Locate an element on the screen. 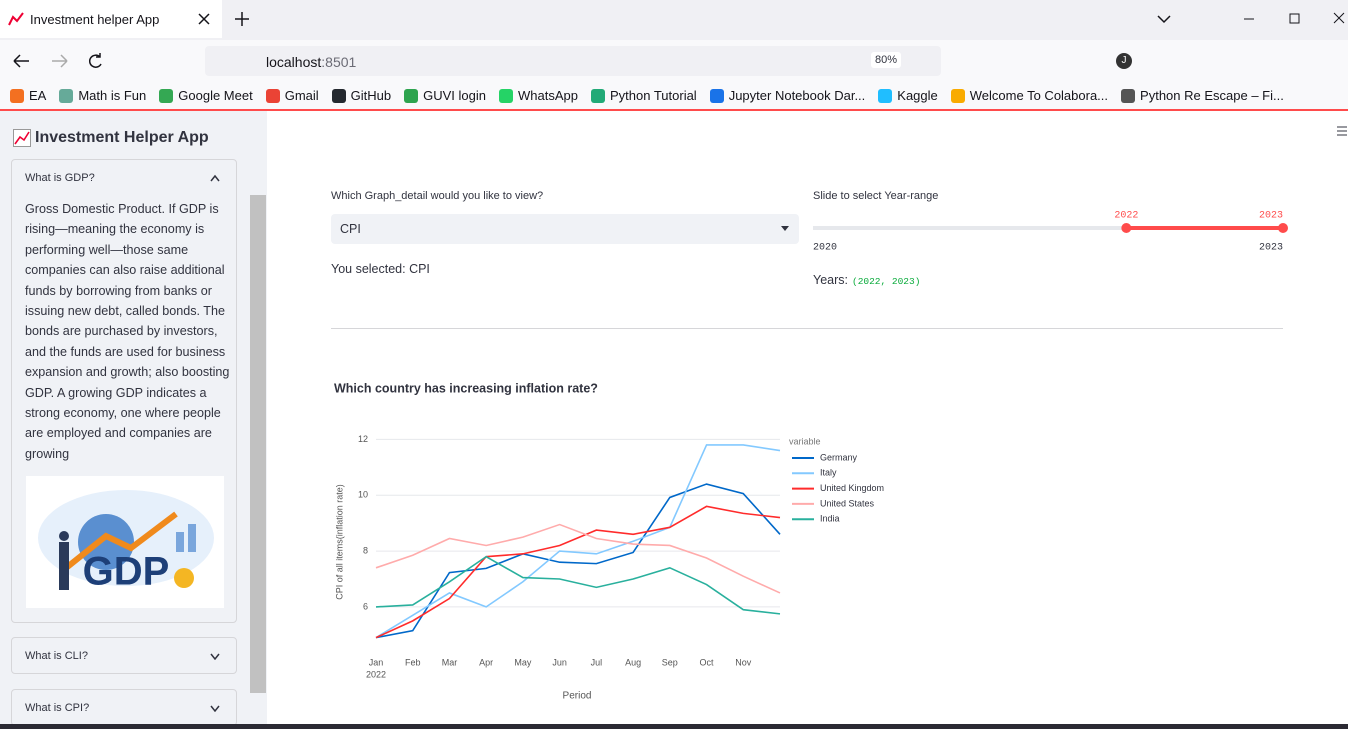 This screenshot has height=729, width=1348. bookmark: Math is Fun is located at coordinates (102, 95).